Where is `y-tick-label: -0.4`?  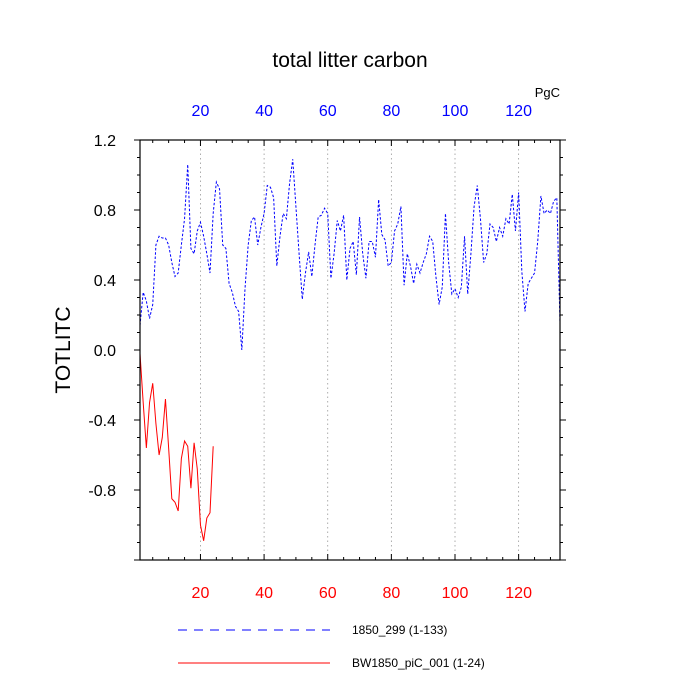 y-tick-label: -0.4 is located at coordinates (102, 421).